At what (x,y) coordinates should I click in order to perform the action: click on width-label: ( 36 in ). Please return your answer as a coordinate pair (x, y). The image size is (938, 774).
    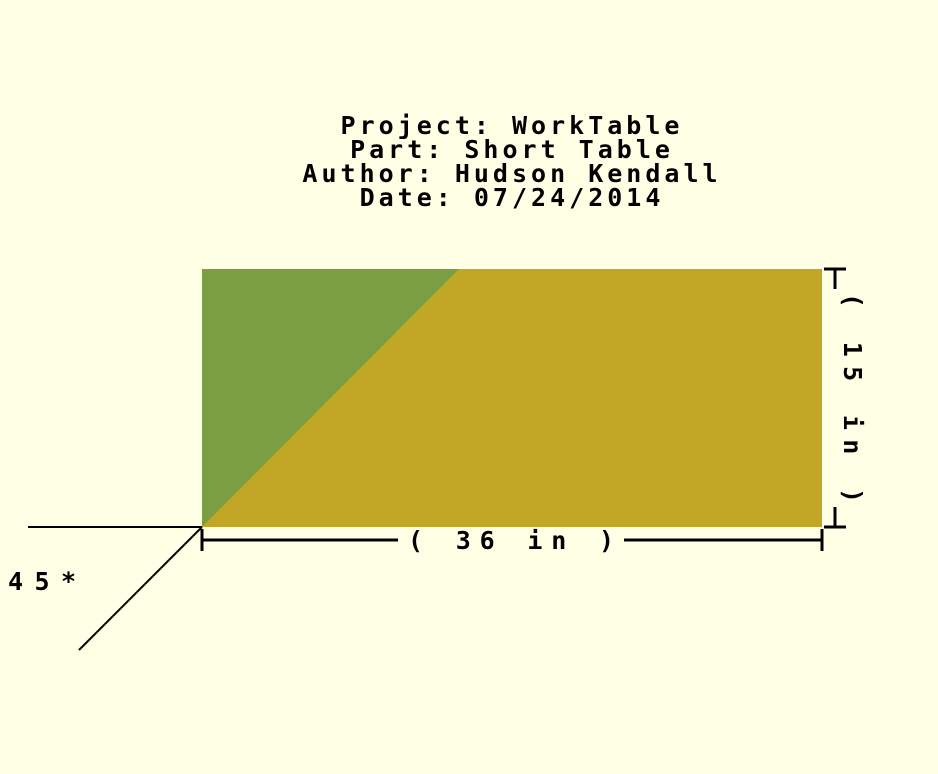
    Looking at the image, I should click on (511, 540).